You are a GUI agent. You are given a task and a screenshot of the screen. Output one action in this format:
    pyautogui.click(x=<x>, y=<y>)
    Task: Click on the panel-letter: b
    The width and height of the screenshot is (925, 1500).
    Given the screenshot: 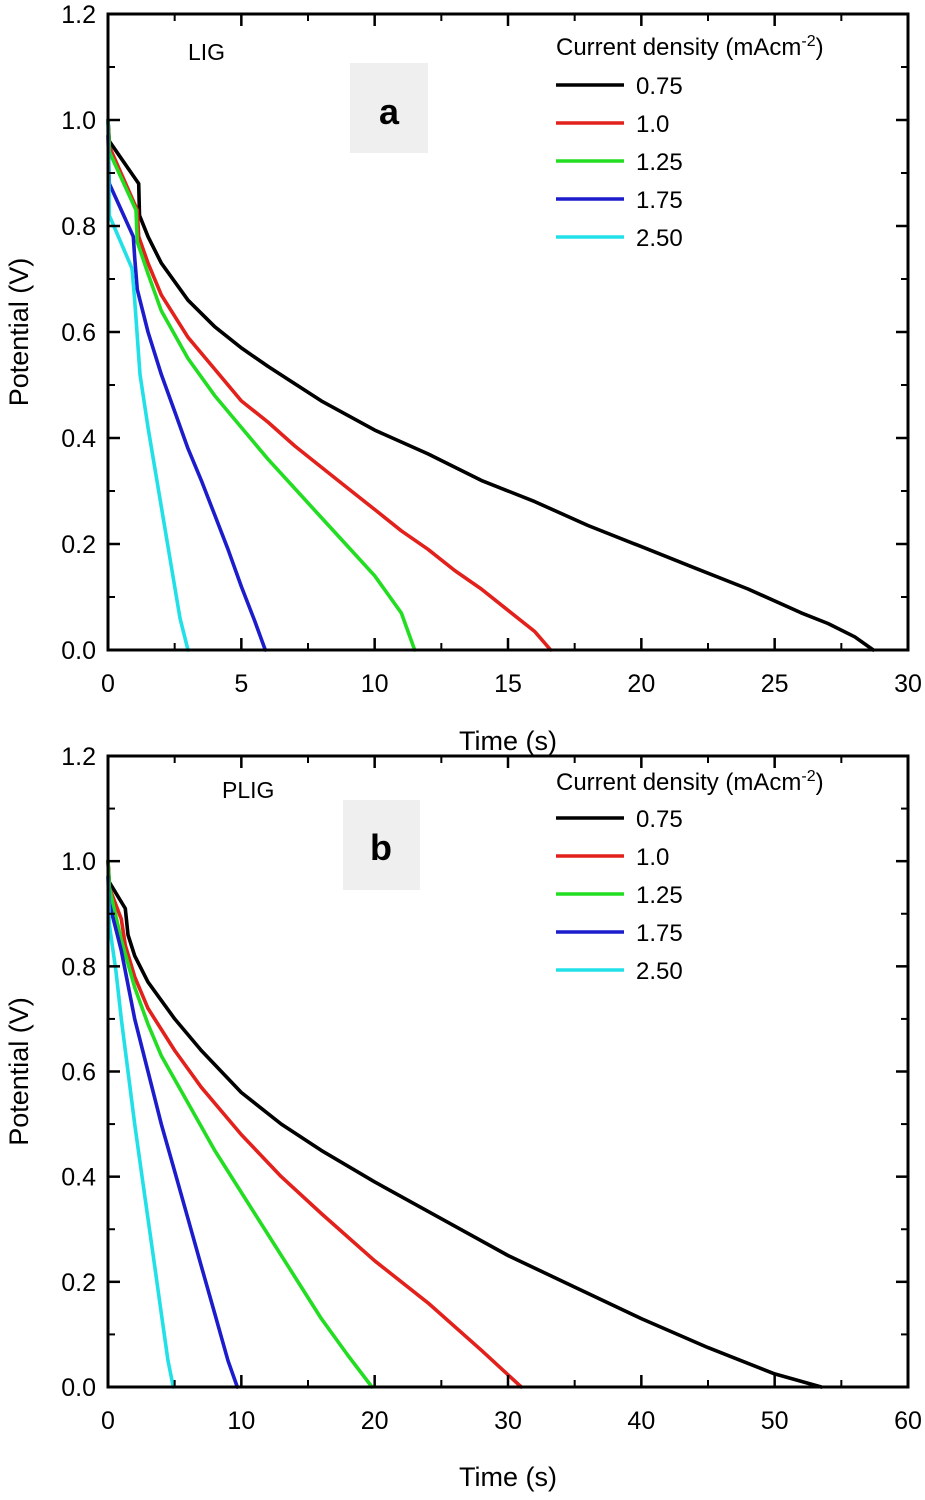 What is the action you would take?
    pyautogui.click(x=381, y=847)
    